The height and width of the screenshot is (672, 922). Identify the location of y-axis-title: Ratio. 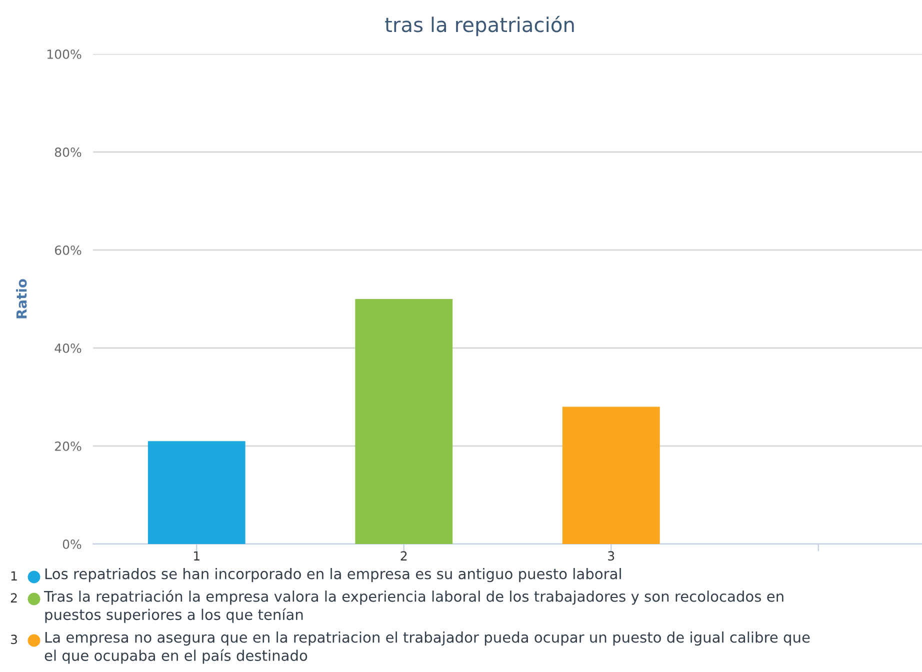
(21, 298).